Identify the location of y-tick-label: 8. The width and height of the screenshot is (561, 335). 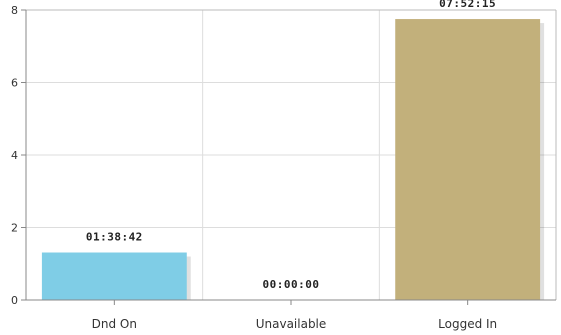
(14, 10).